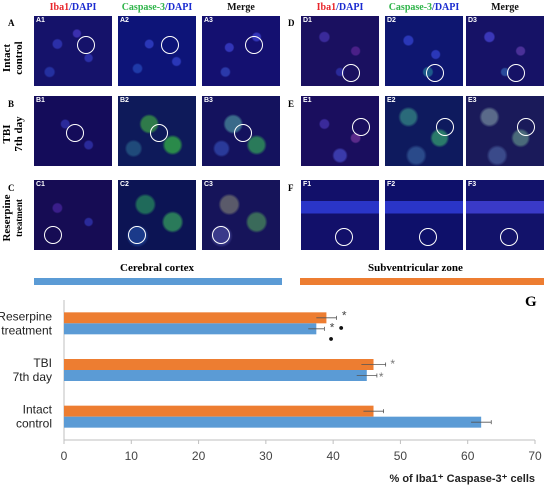  Describe the element at coordinates (11, 104) in the screenshot. I see `row-letter-b: B` at that location.